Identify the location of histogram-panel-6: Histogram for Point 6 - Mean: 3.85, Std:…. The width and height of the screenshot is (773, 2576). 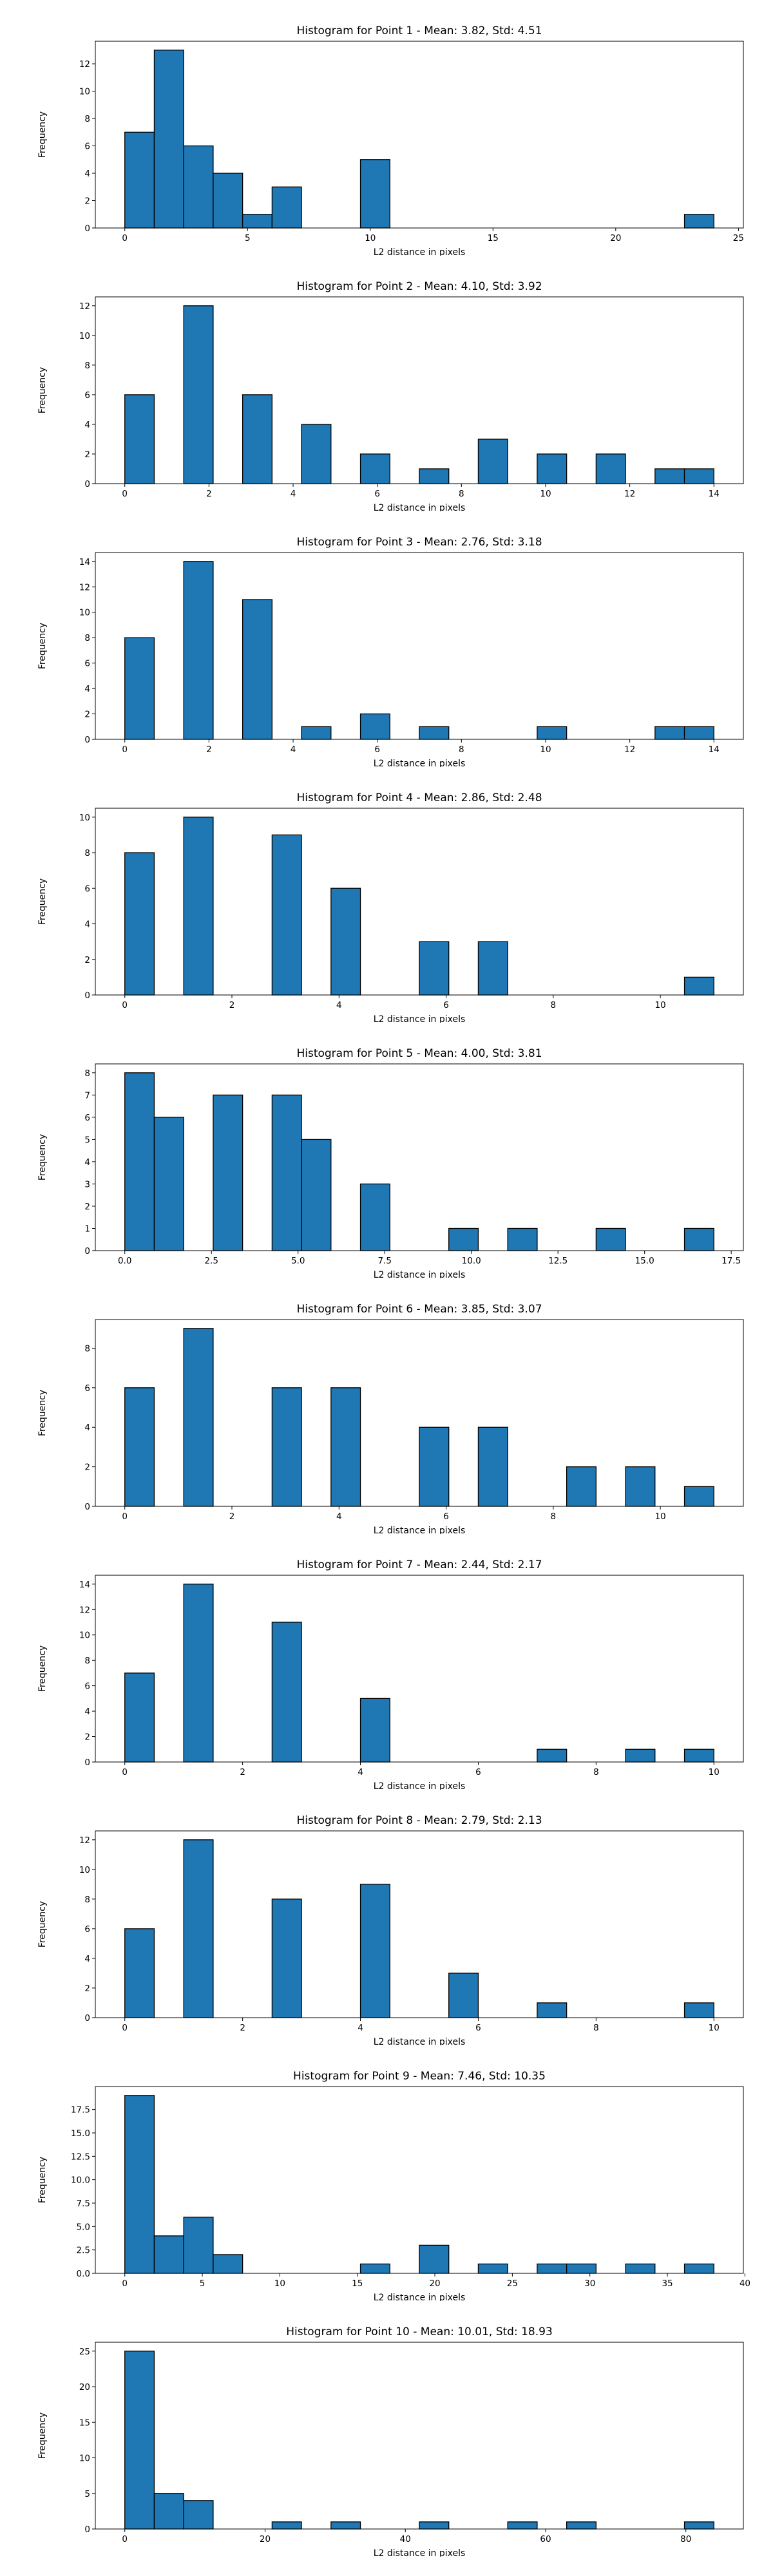
(390, 1418).